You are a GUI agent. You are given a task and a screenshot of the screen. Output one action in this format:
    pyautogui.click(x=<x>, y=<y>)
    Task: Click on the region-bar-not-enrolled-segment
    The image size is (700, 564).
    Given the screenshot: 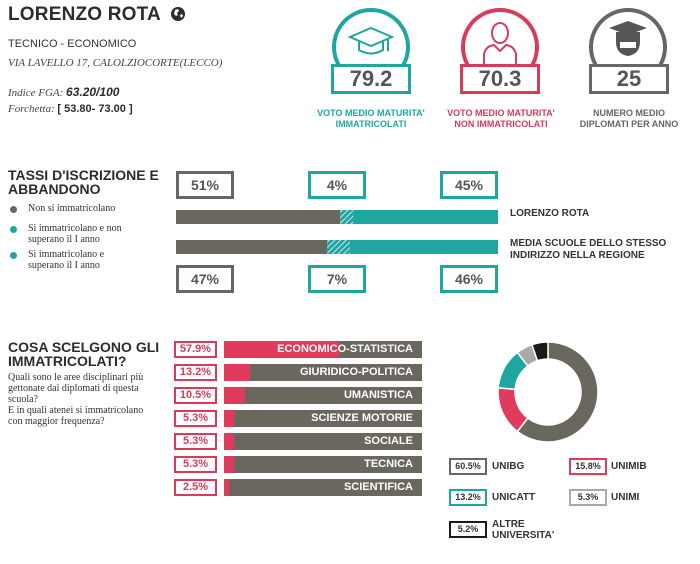 What is the action you would take?
    pyautogui.click(x=252, y=247)
    